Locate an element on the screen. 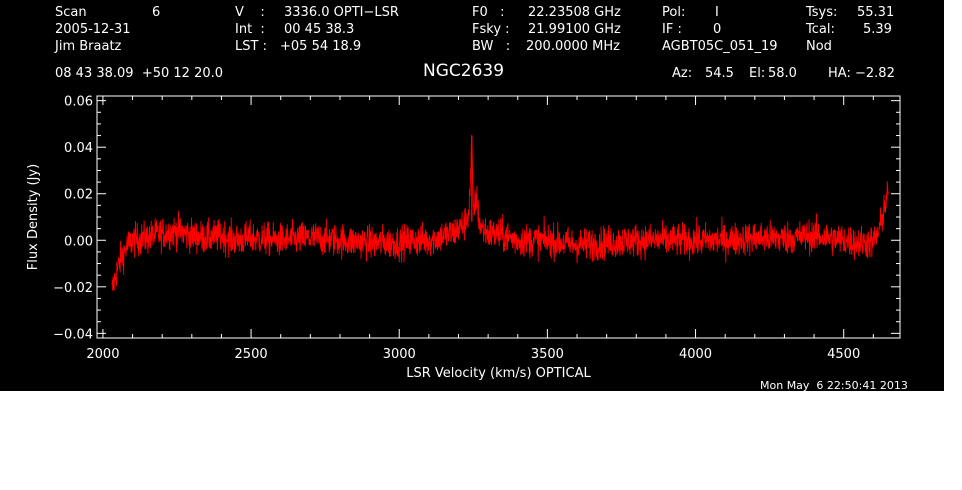 The height and width of the screenshot is (490, 962). x-axis-label: LSR Velocity (km/s) OPTICAL is located at coordinates (498, 373).